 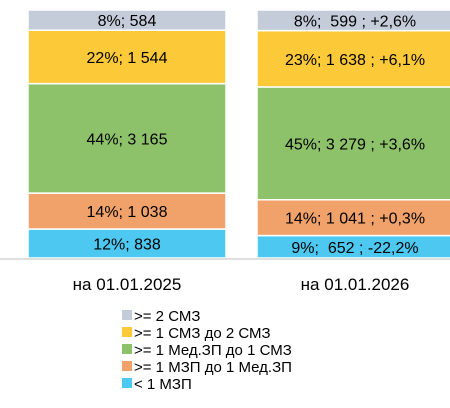 I want to click on legend-label-3: >= 1 Мед.ЗП до 1 СМЗ, so click(x=213, y=350).